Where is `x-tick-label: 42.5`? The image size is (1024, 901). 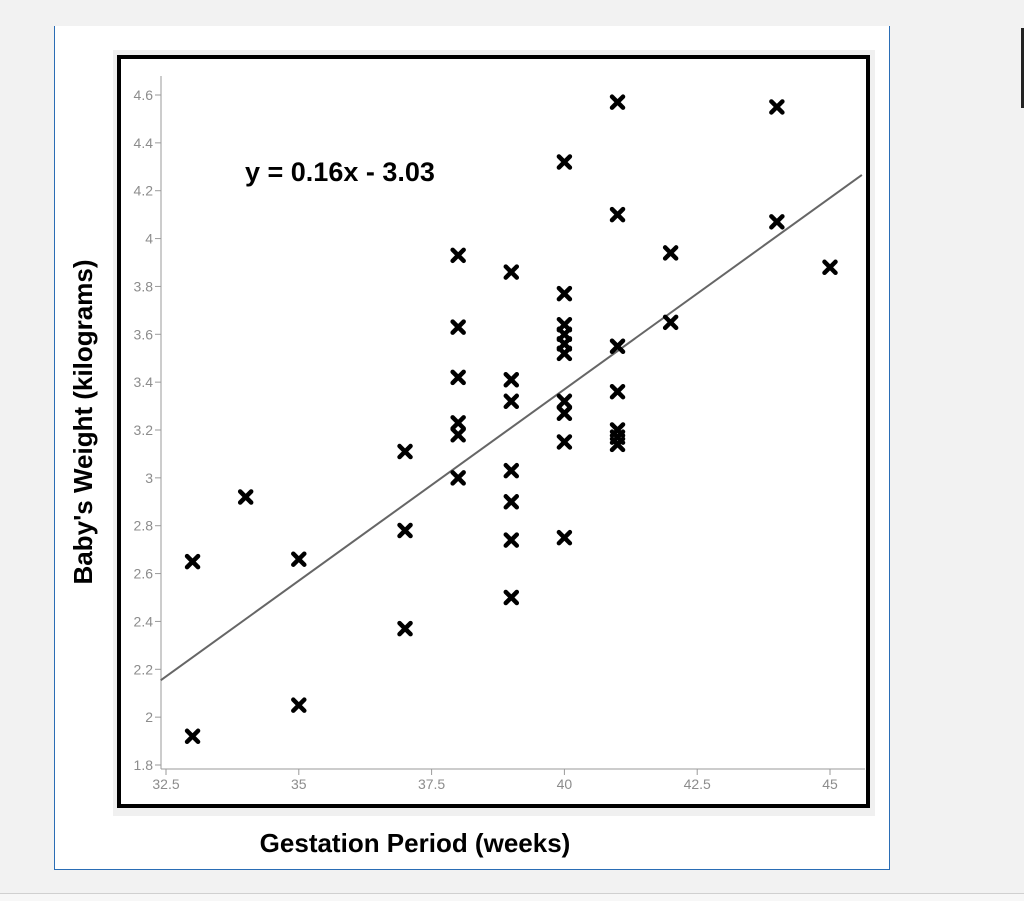 x-tick-label: 42.5 is located at coordinates (697, 784).